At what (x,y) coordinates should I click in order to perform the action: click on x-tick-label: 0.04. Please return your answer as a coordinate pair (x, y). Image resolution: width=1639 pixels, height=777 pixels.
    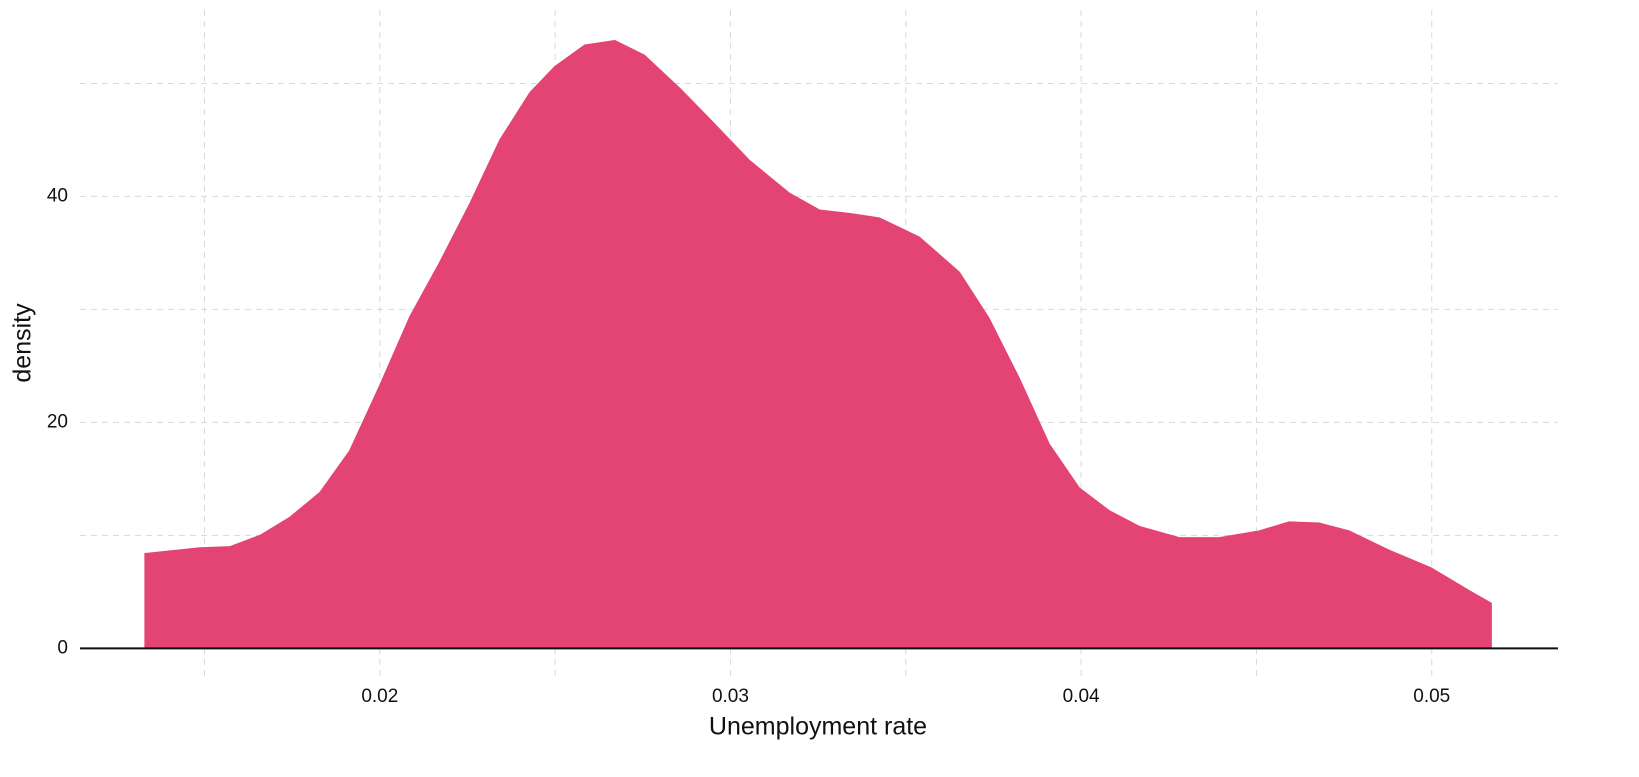
    Looking at the image, I should click on (1081, 696).